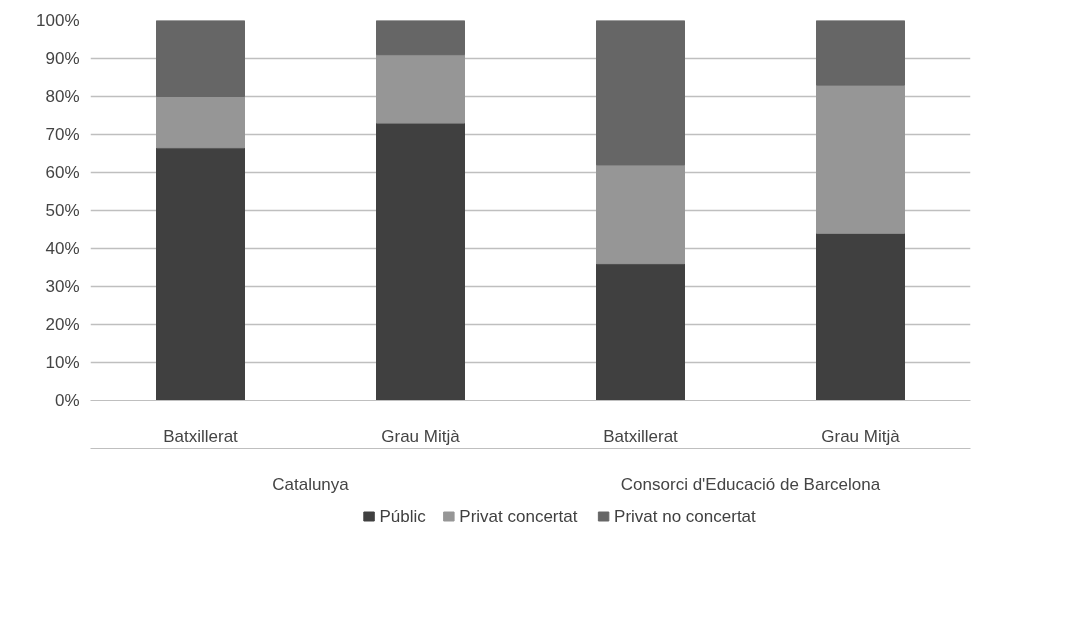 The width and height of the screenshot is (1066, 638). Describe the element at coordinates (62, 96) in the screenshot. I see `y-tick-label: 80%` at that location.